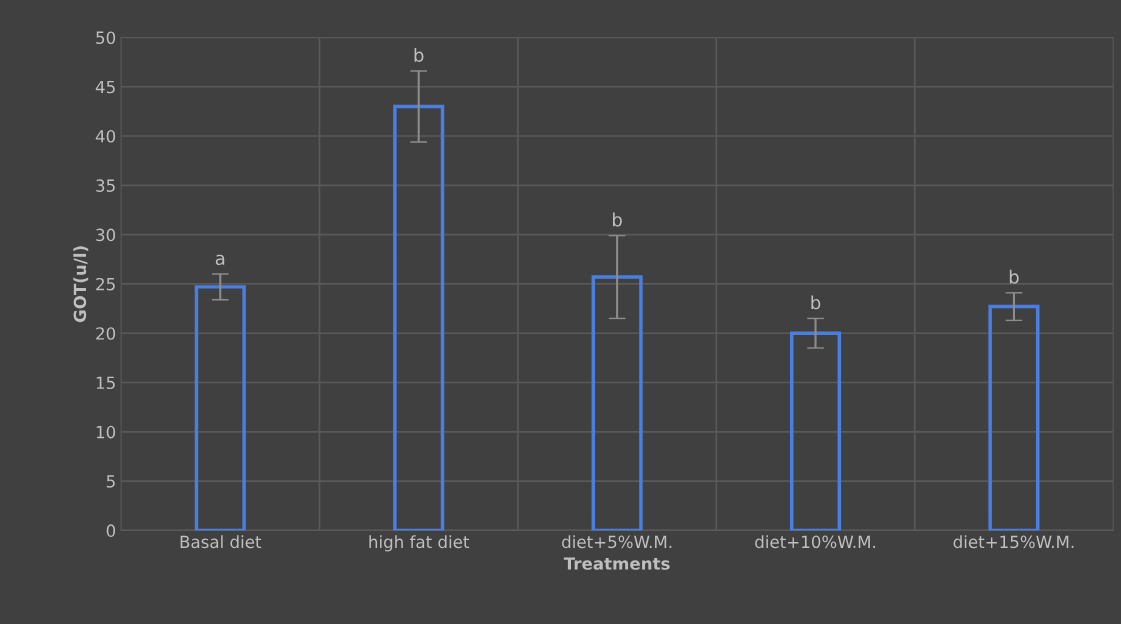  Describe the element at coordinates (419, 543) in the screenshot. I see `x-tick-label: high fat diet` at that location.